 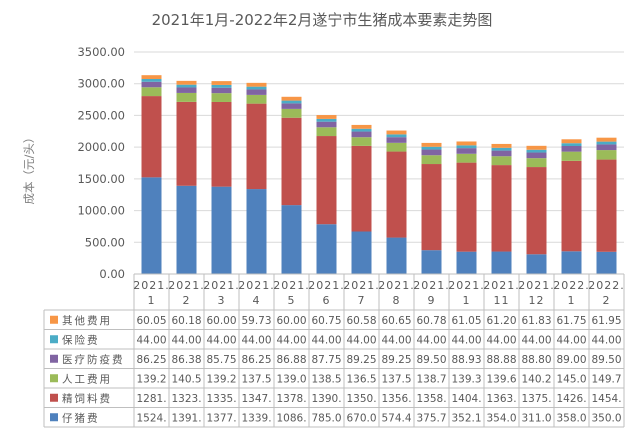 I want to click on data-label: 87.75, so click(x=326, y=360).